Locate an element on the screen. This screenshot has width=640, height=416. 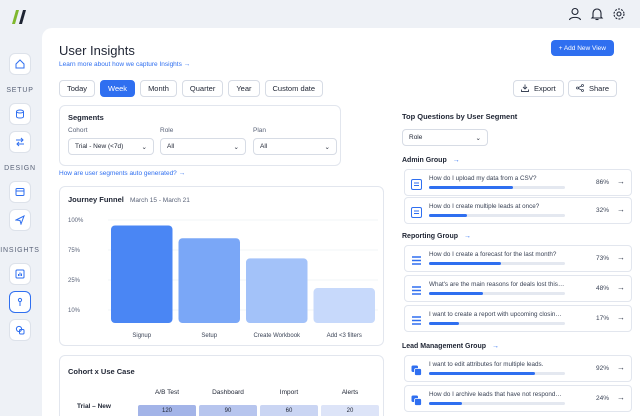
copy-search-icon is located at coordinates (20, 330).